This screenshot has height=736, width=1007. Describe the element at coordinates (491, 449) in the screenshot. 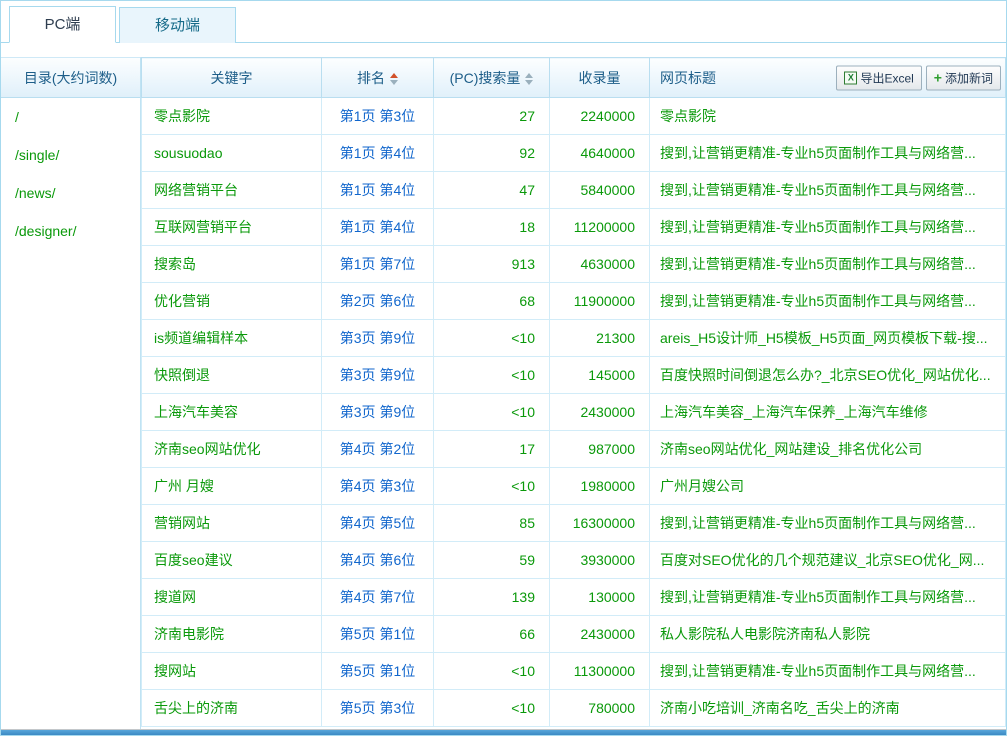

I see `search-volume-cell: 17` at that location.